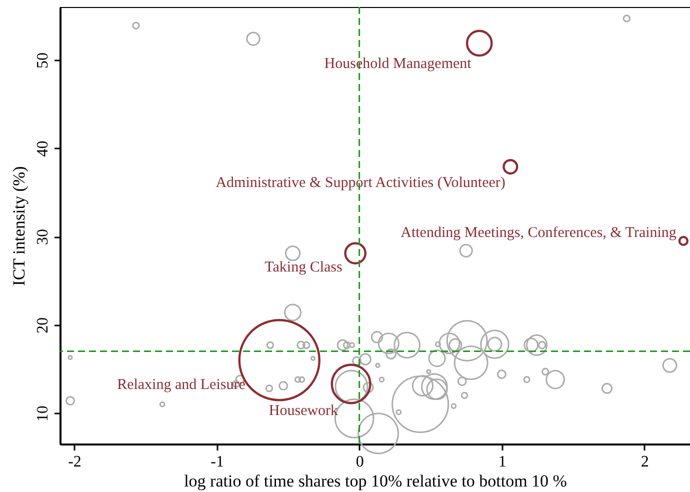 The image size is (690, 492). I want to click on y-axis-title: ICT intensity (%), so click(19, 226).